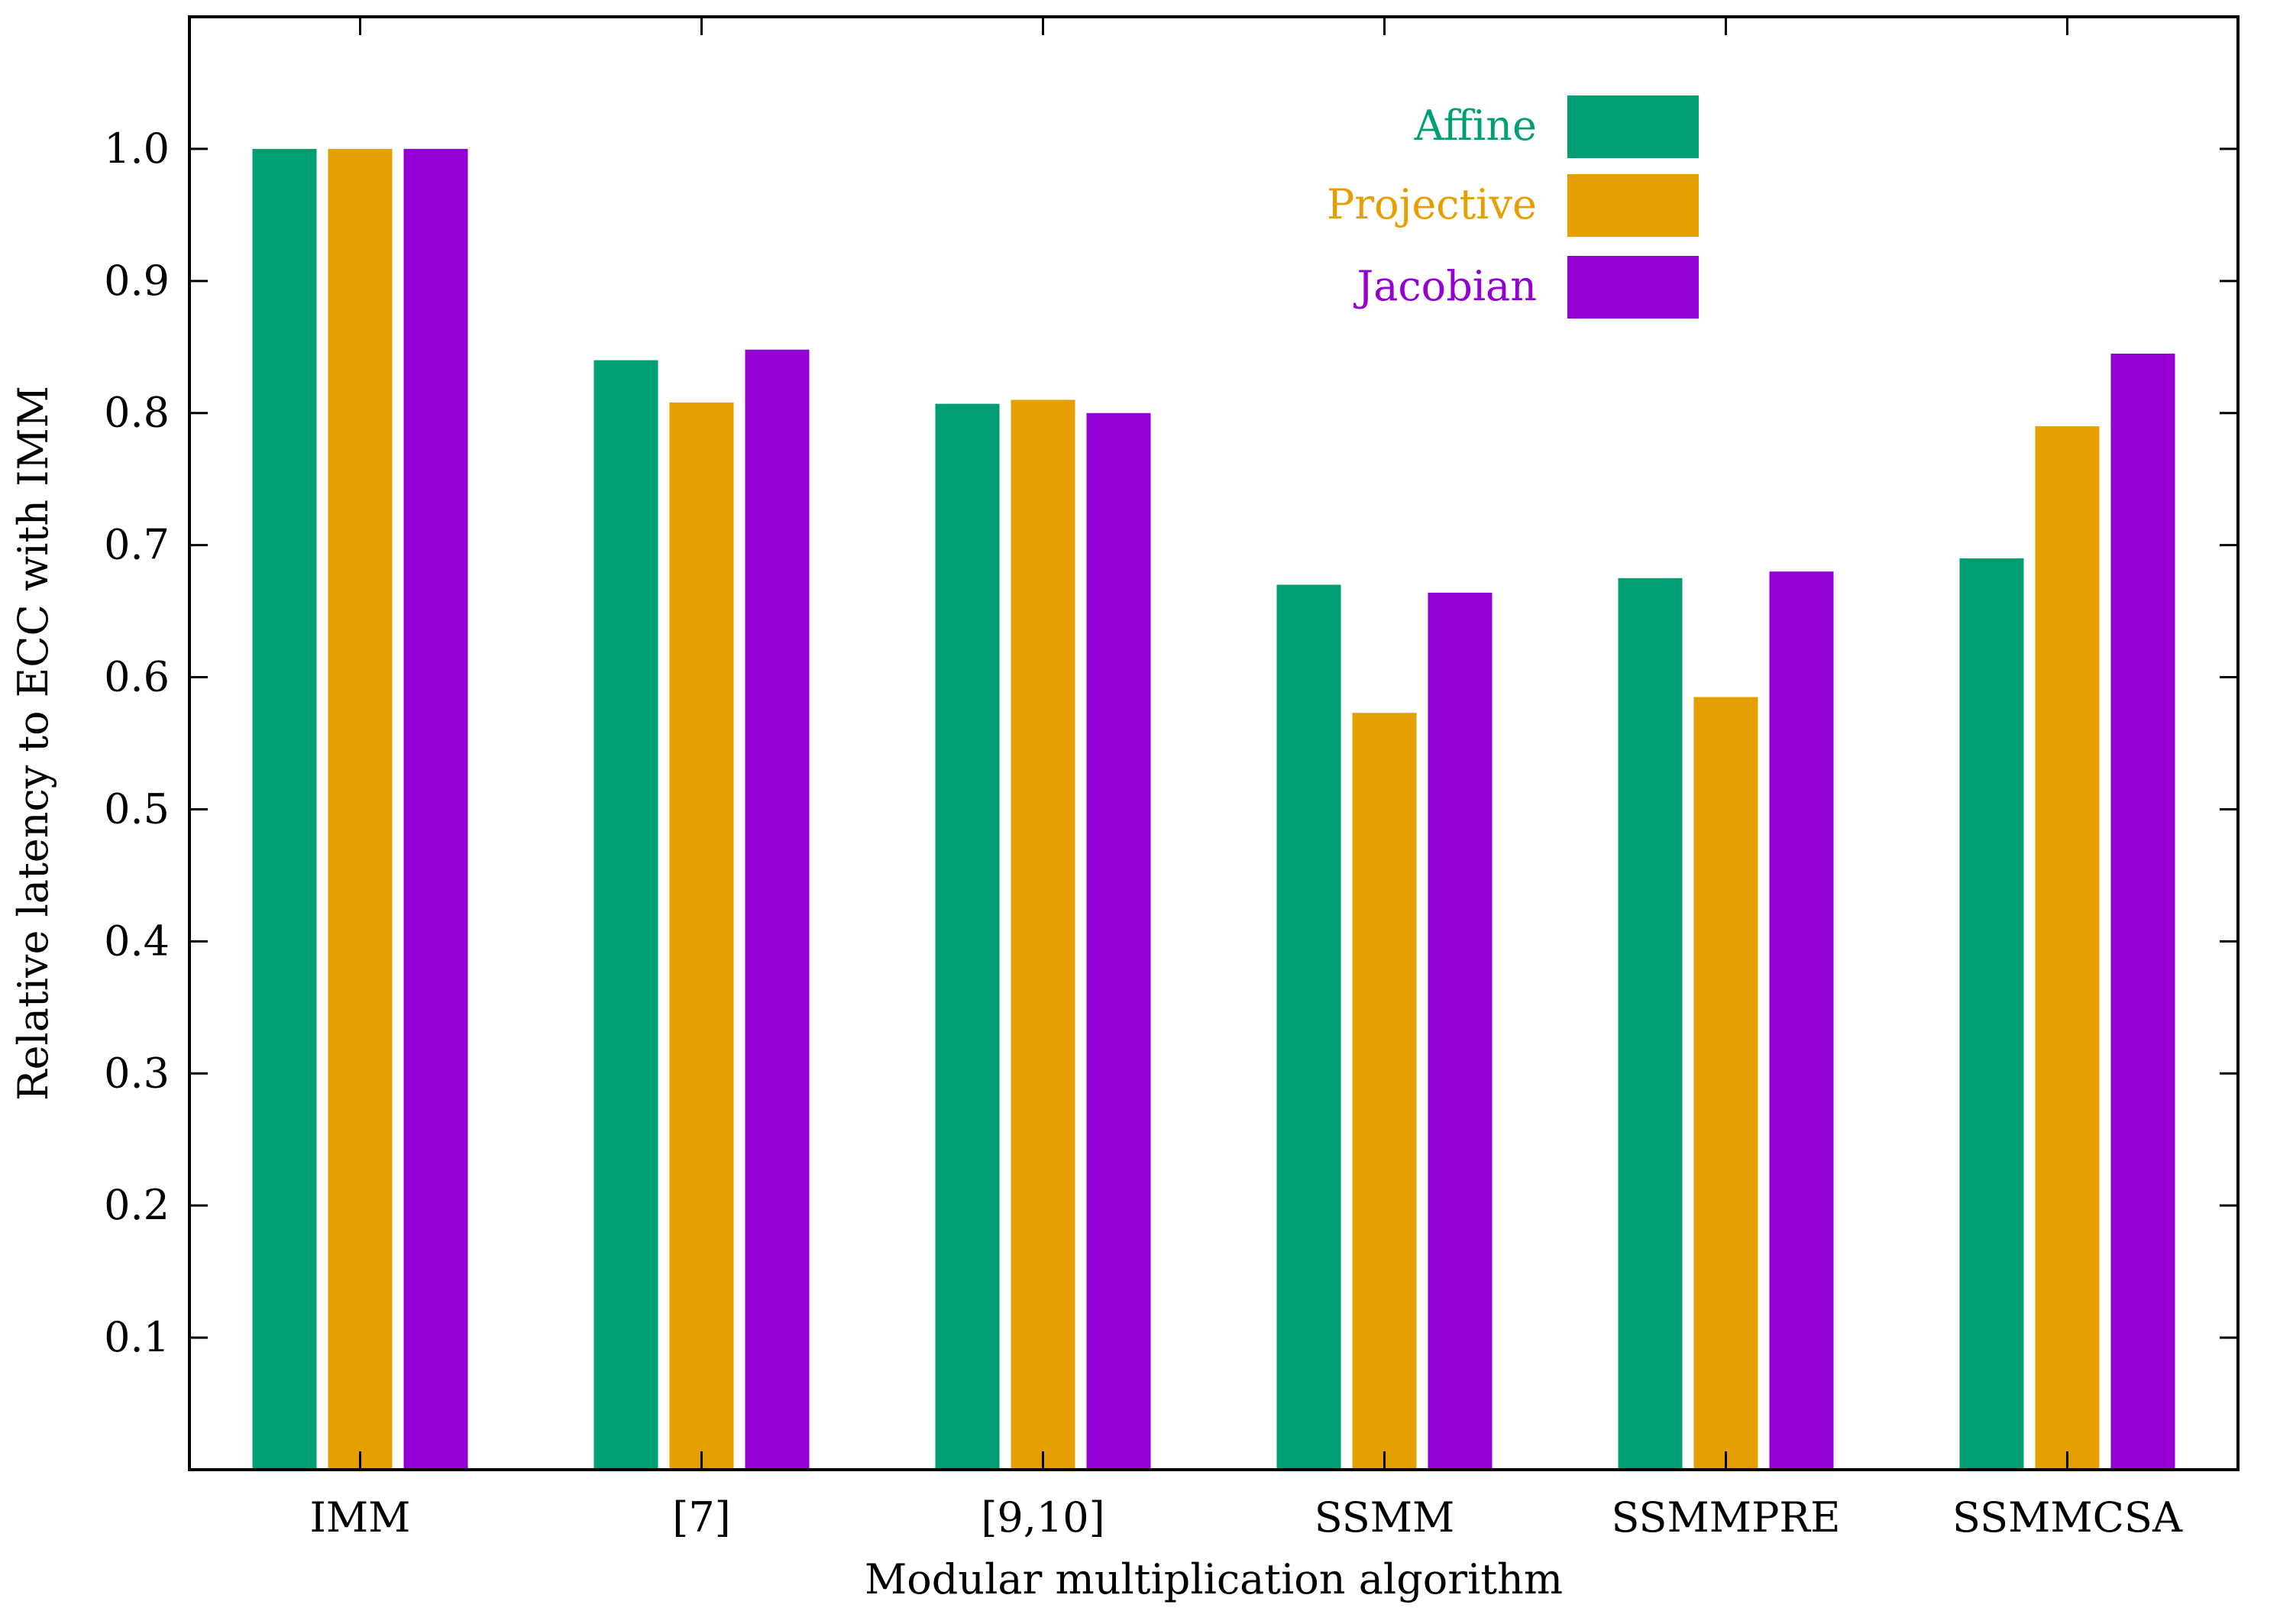  What do you see at coordinates (1633, 205) in the screenshot?
I see `legend-swatch-projective` at bounding box center [1633, 205].